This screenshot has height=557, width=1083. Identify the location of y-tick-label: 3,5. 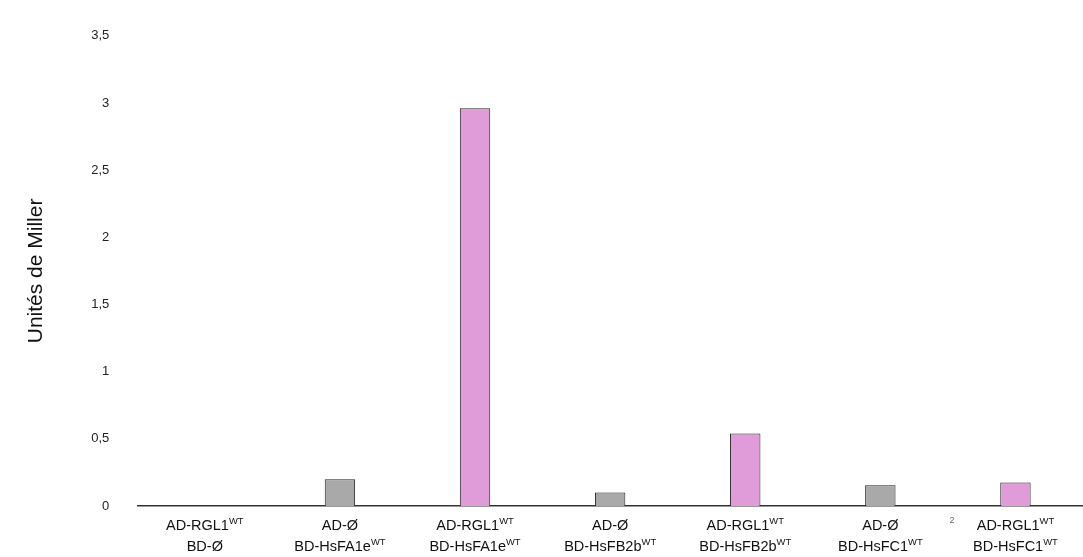
(100, 35).